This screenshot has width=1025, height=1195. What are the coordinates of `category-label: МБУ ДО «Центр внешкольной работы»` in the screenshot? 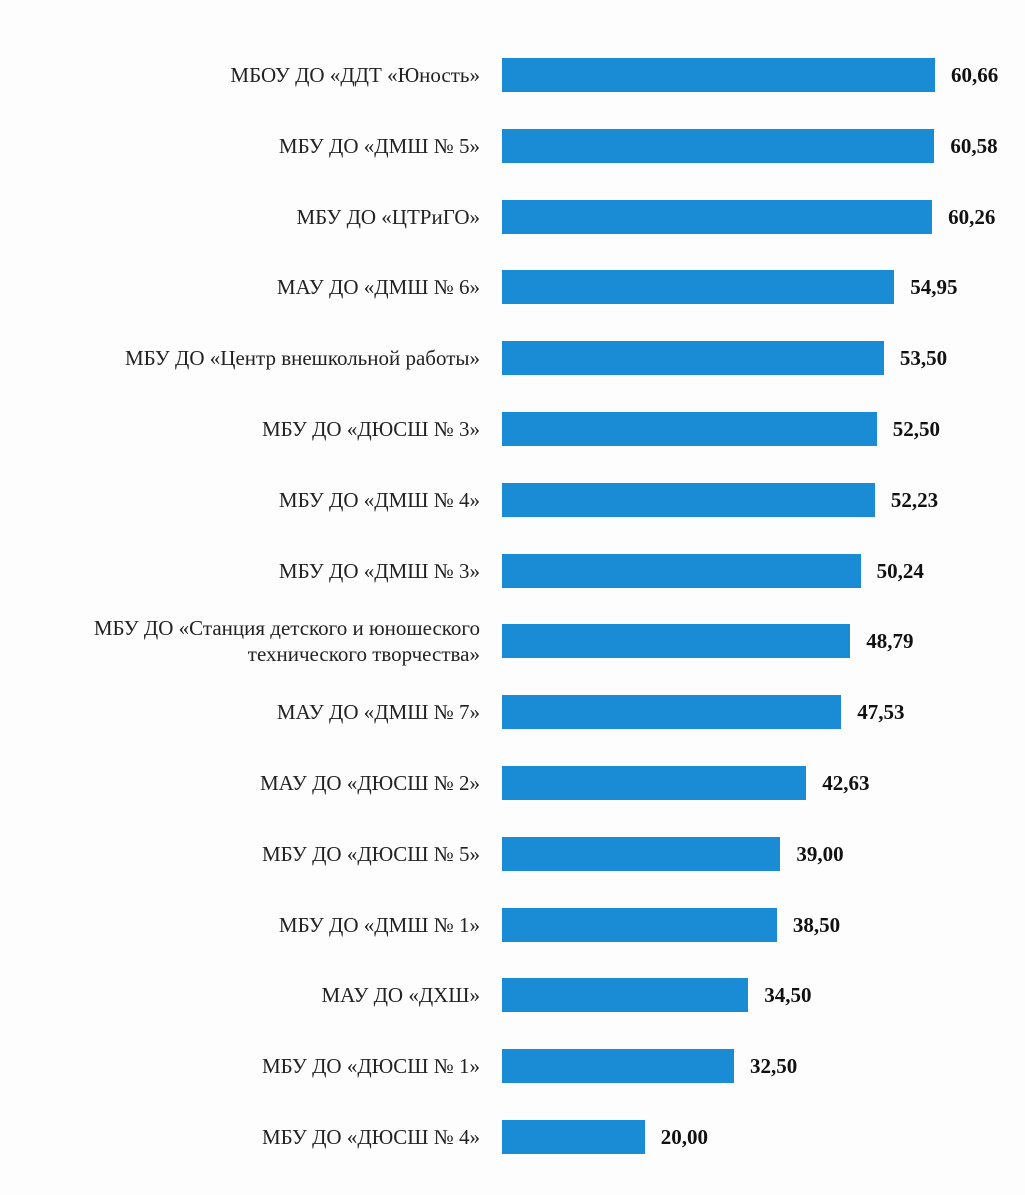 It's located at (302, 358).